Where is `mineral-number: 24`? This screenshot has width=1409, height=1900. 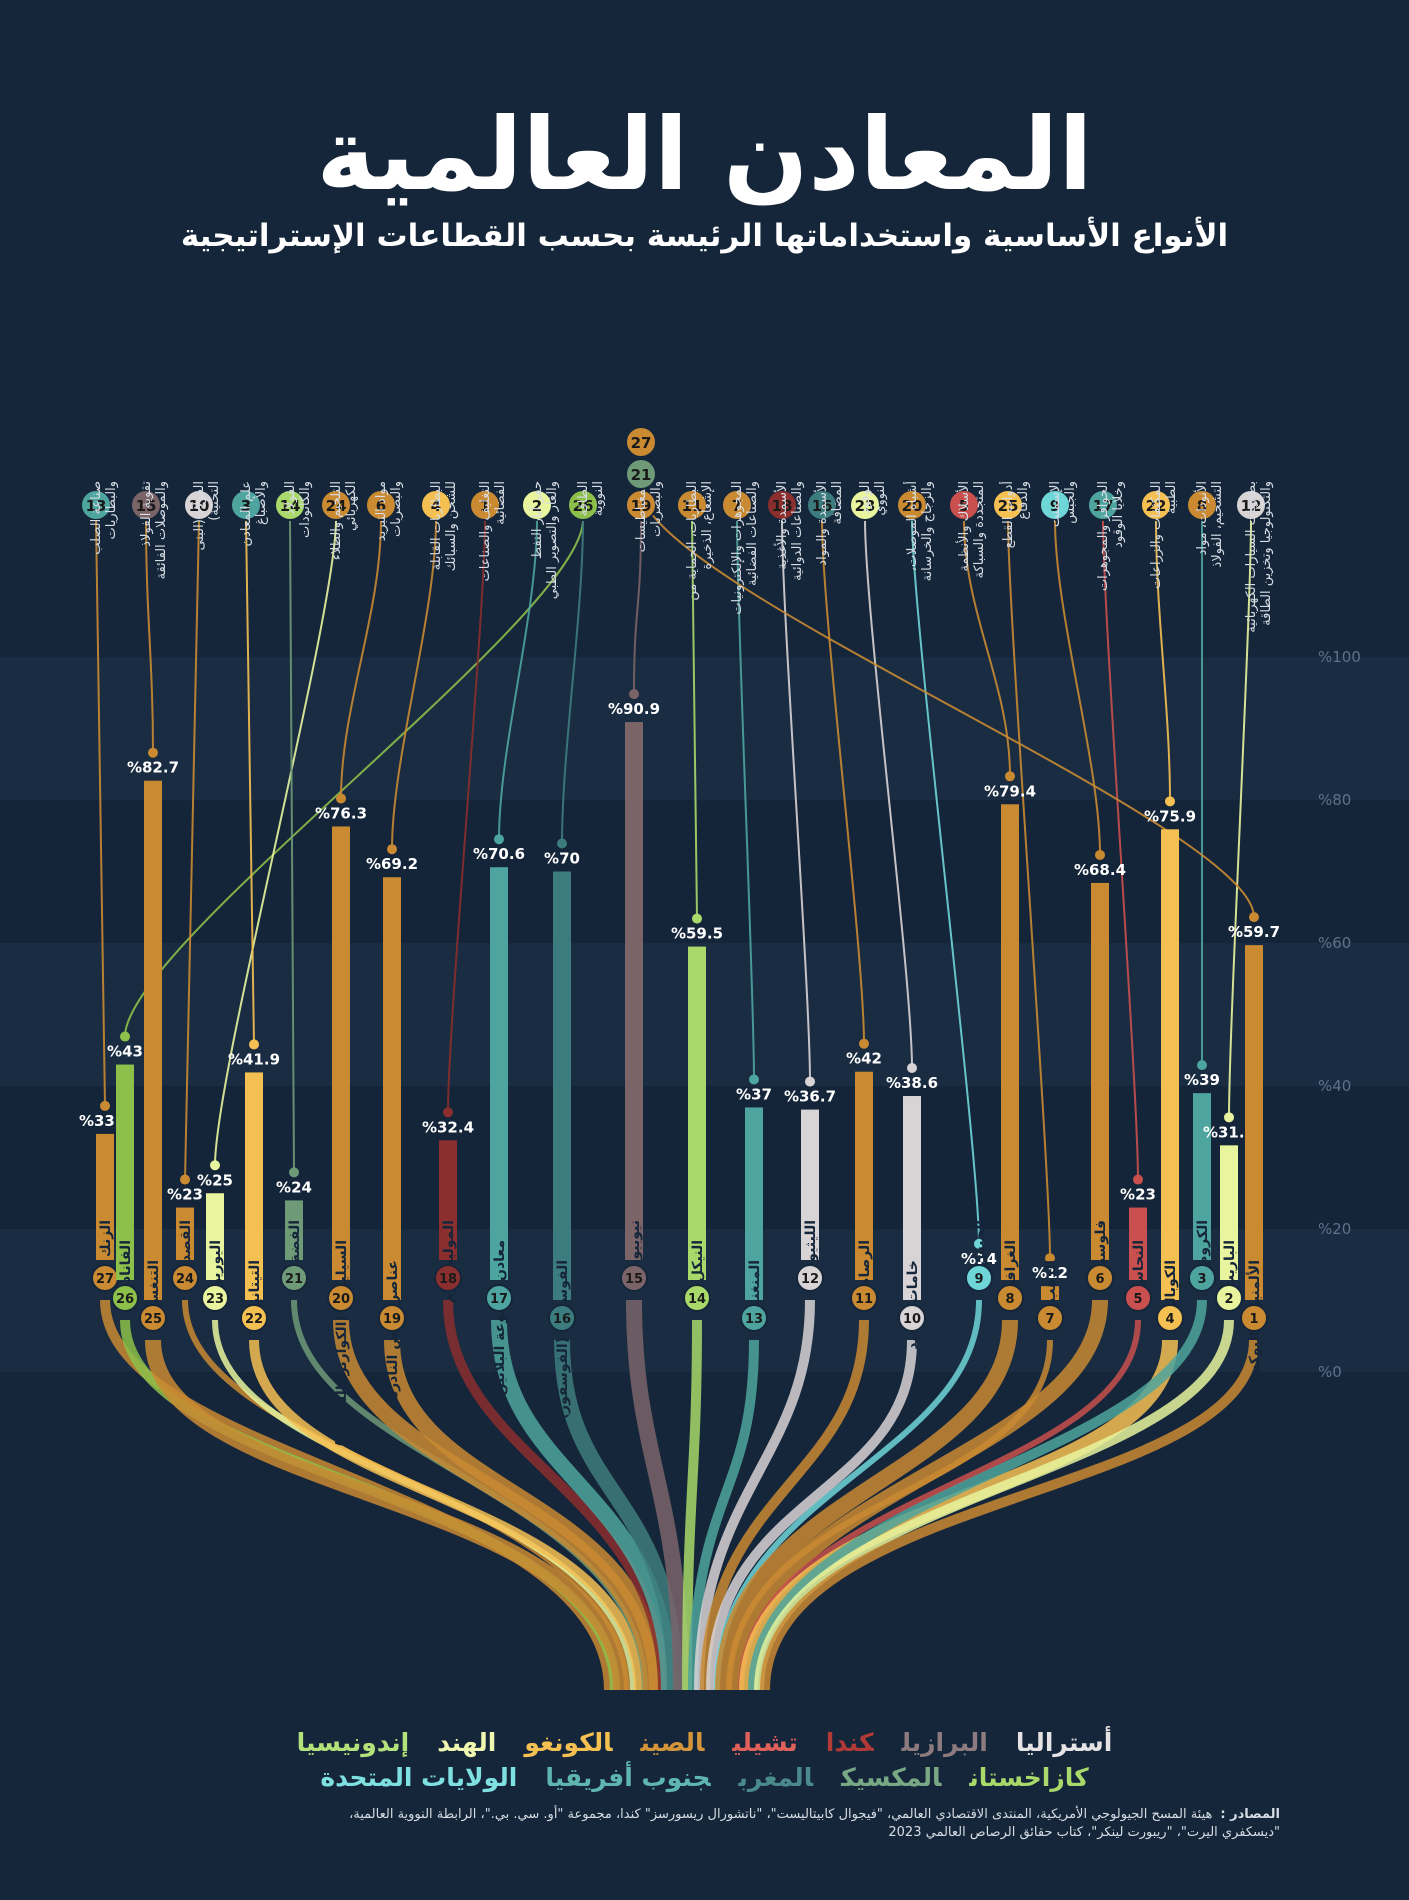
mineral-number: 24 is located at coordinates (185, 1279).